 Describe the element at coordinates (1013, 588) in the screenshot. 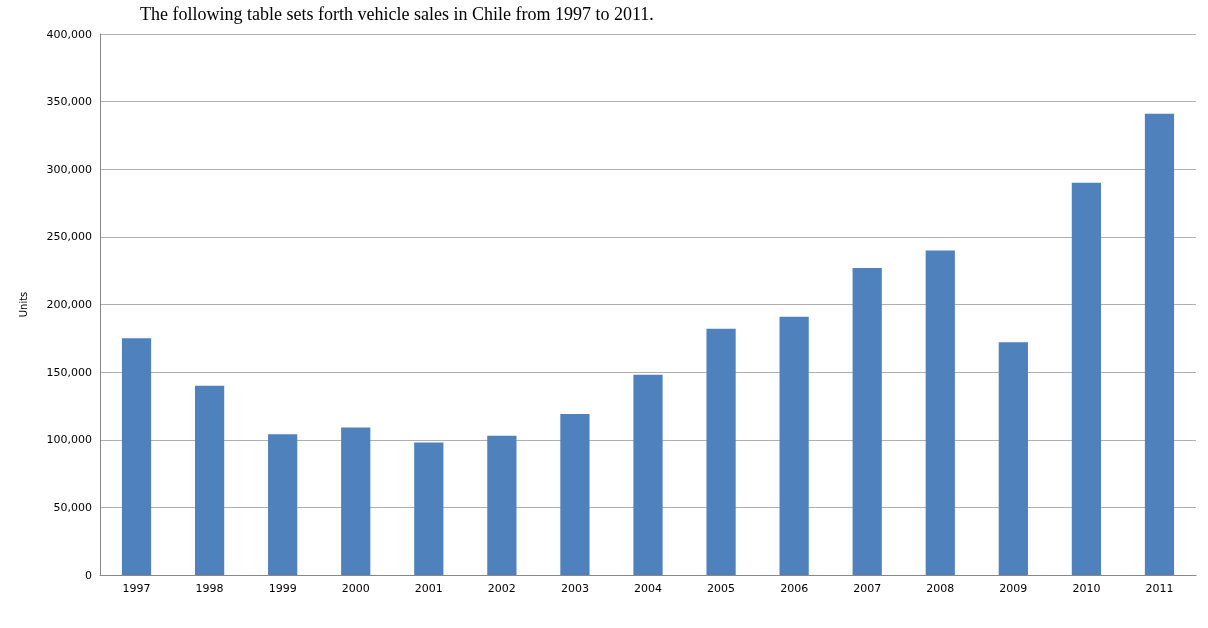

I see `x-tick-label: 2009` at that location.